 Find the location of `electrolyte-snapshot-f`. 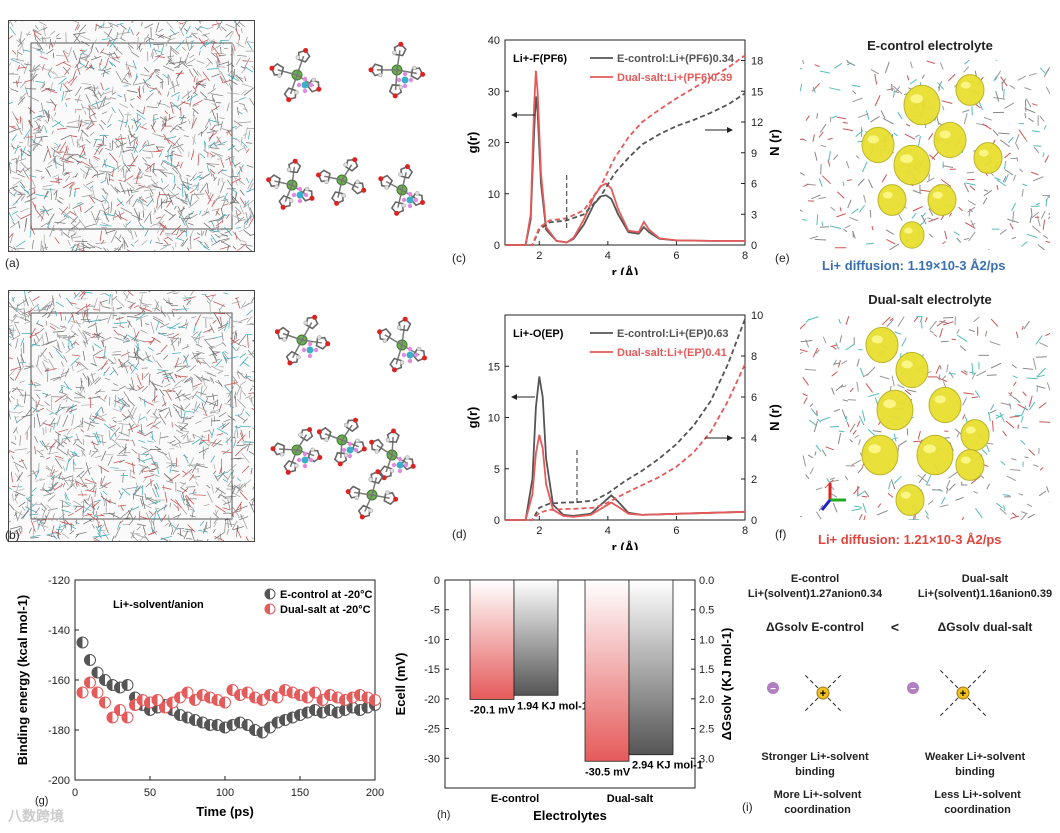

electrolyte-snapshot-f is located at coordinates (925, 417).